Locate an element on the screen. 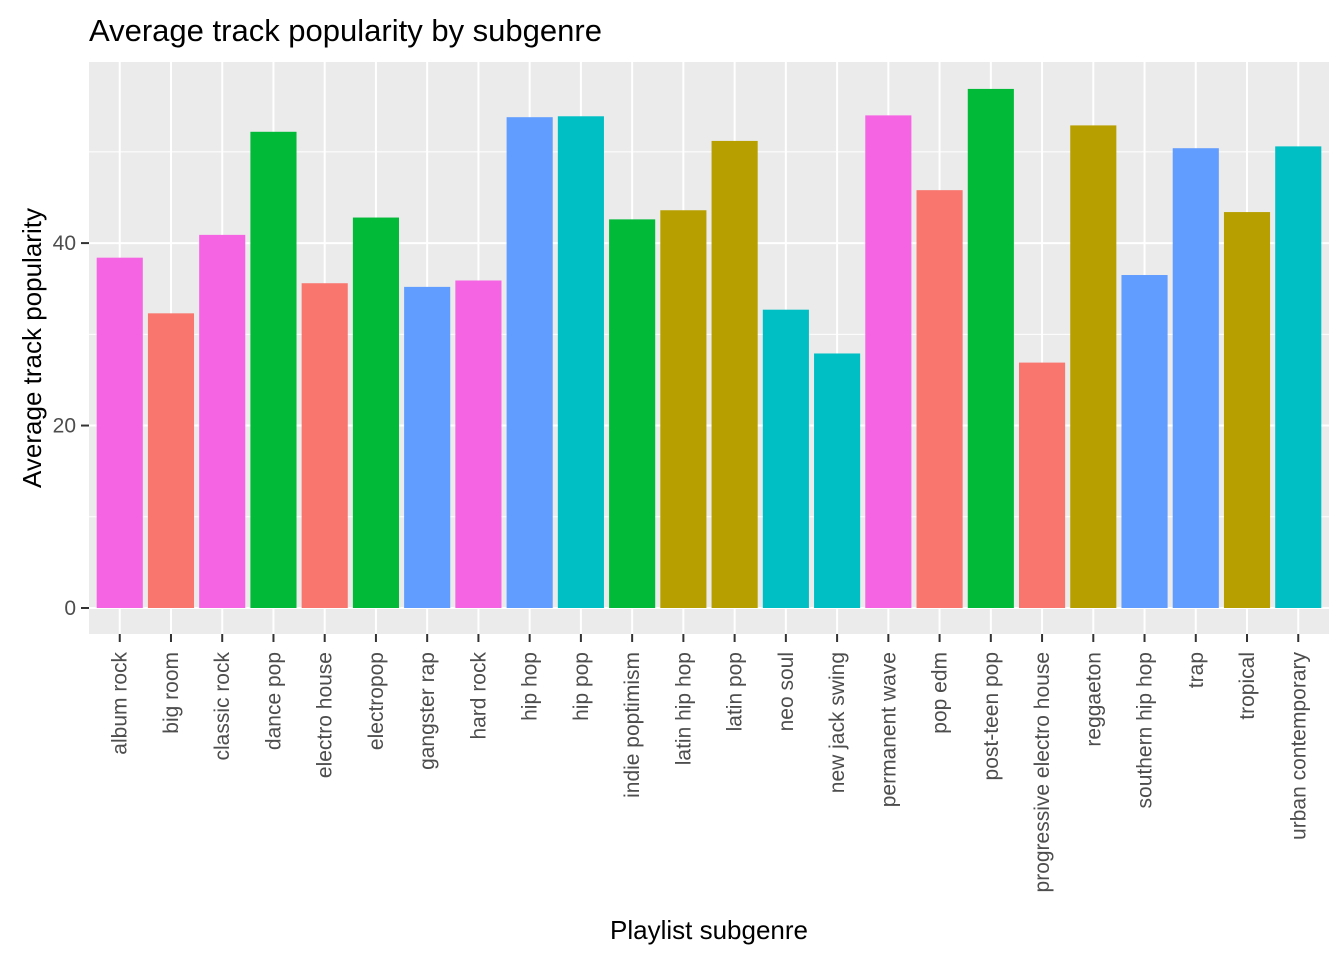 The image size is (1344, 960). x-tick-label-6: gangster rap is located at coordinates (427, 711).